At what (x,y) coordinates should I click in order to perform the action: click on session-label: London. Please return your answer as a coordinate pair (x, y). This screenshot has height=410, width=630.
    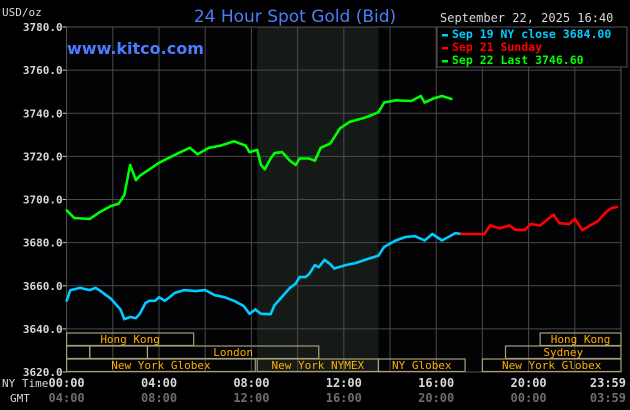
    Looking at the image, I should click on (233, 352).